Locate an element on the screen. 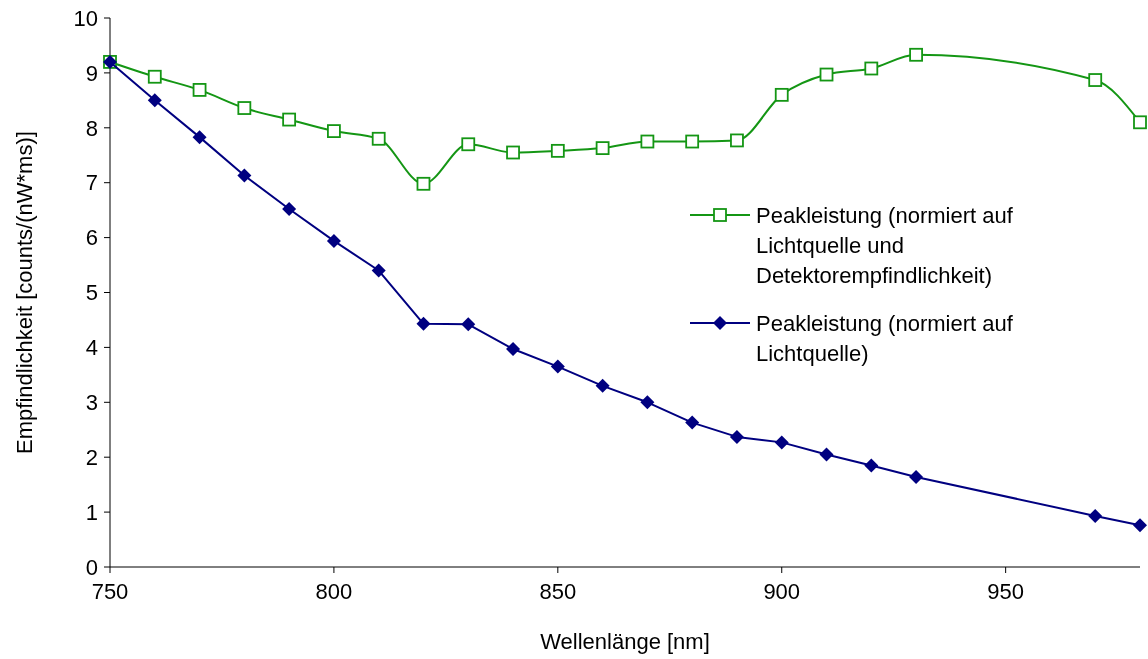 The height and width of the screenshot is (659, 1148). y-tick-label: 0 is located at coordinates (91, 567).